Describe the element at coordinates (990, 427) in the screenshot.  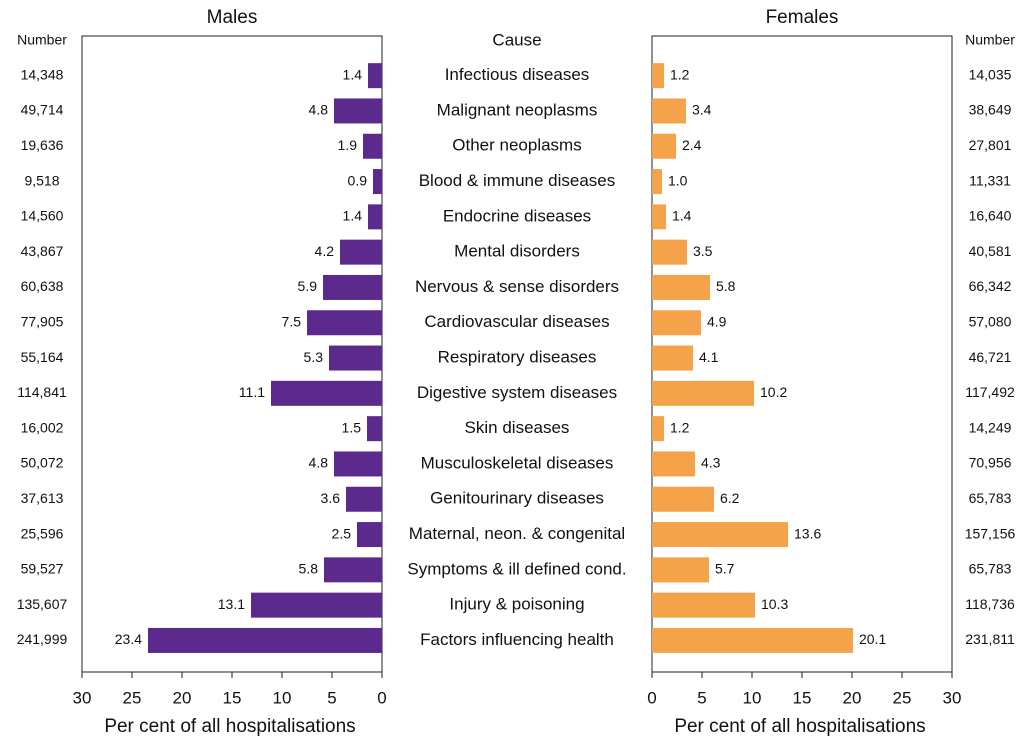
I see `female-number: 14,249` at that location.